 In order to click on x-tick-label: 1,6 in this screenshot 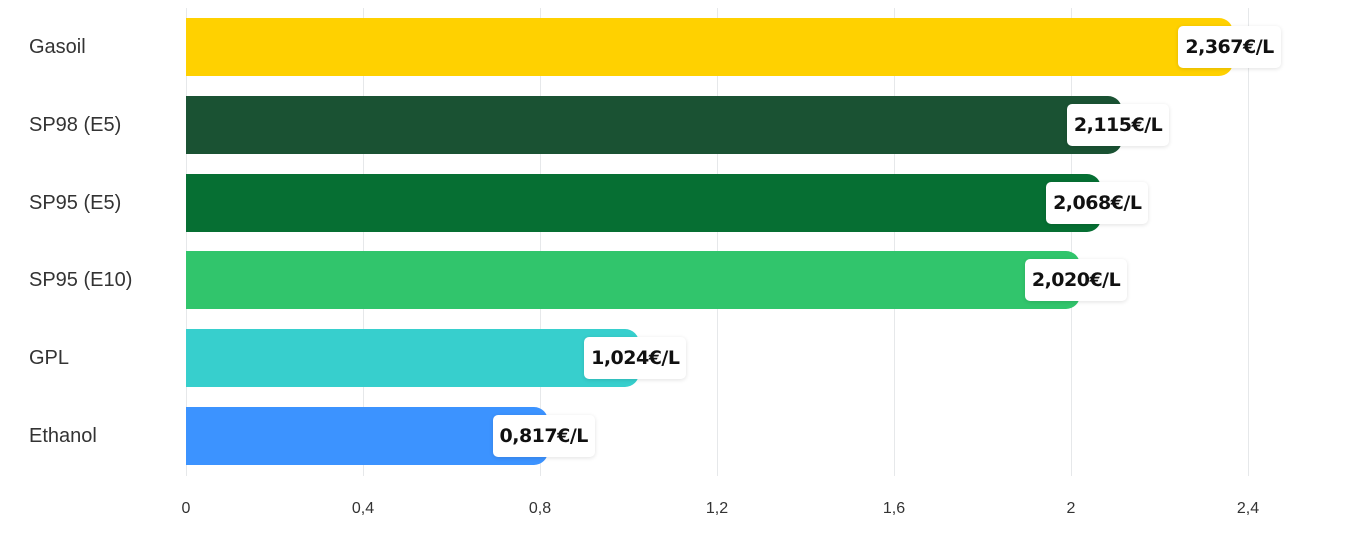, I will do `click(894, 508)`.